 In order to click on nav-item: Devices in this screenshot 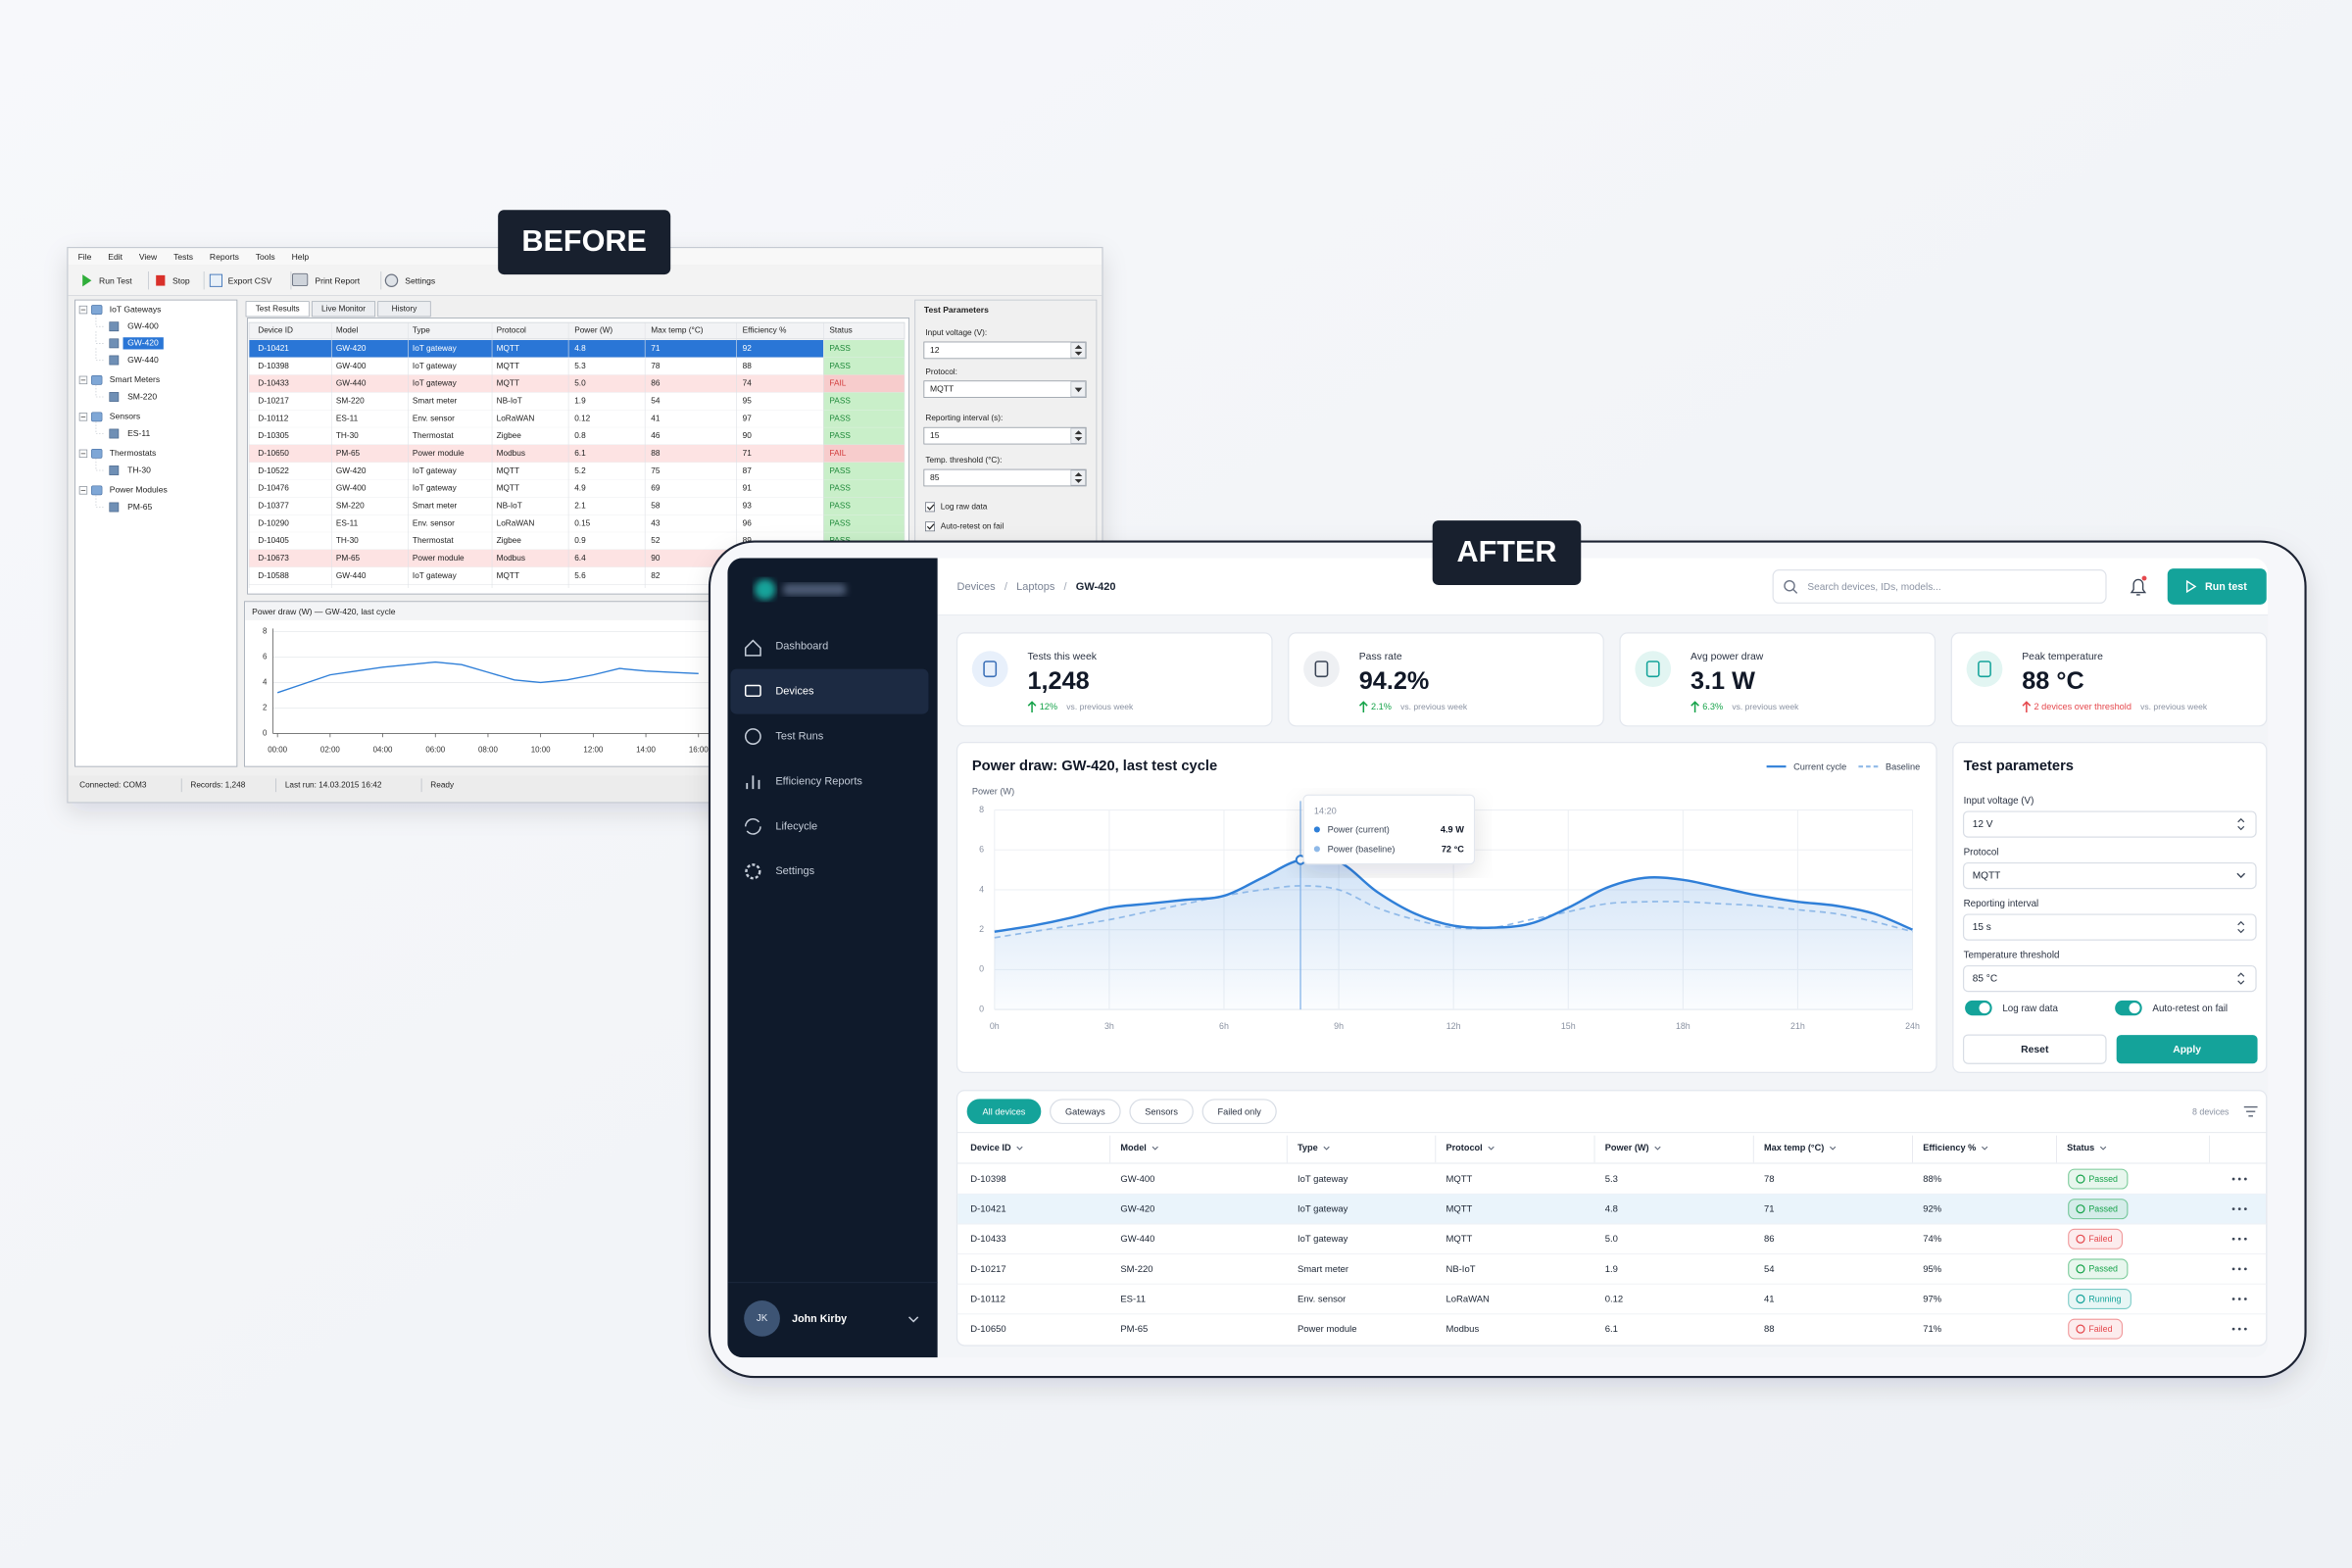, I will do `click(794, 692)`.